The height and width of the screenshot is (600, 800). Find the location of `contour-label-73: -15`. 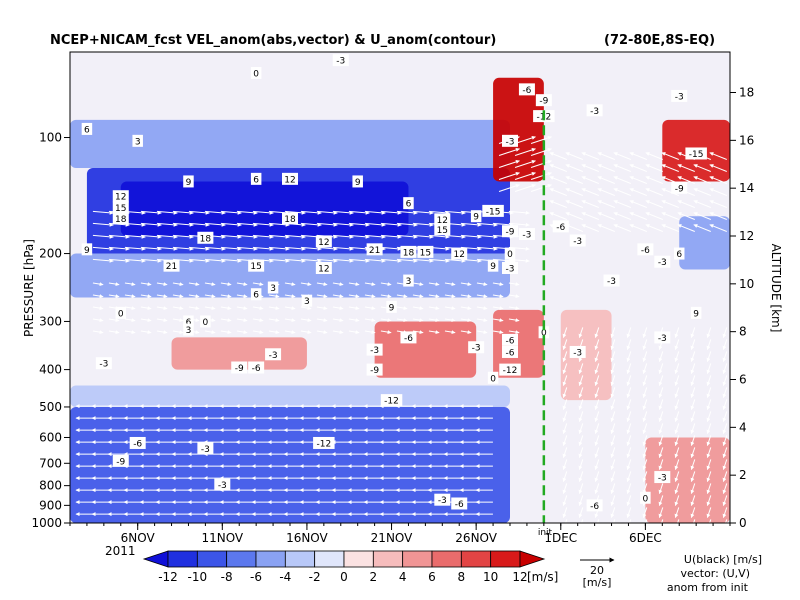

contour-label-73: -15 is located at coordinates (696, 153).